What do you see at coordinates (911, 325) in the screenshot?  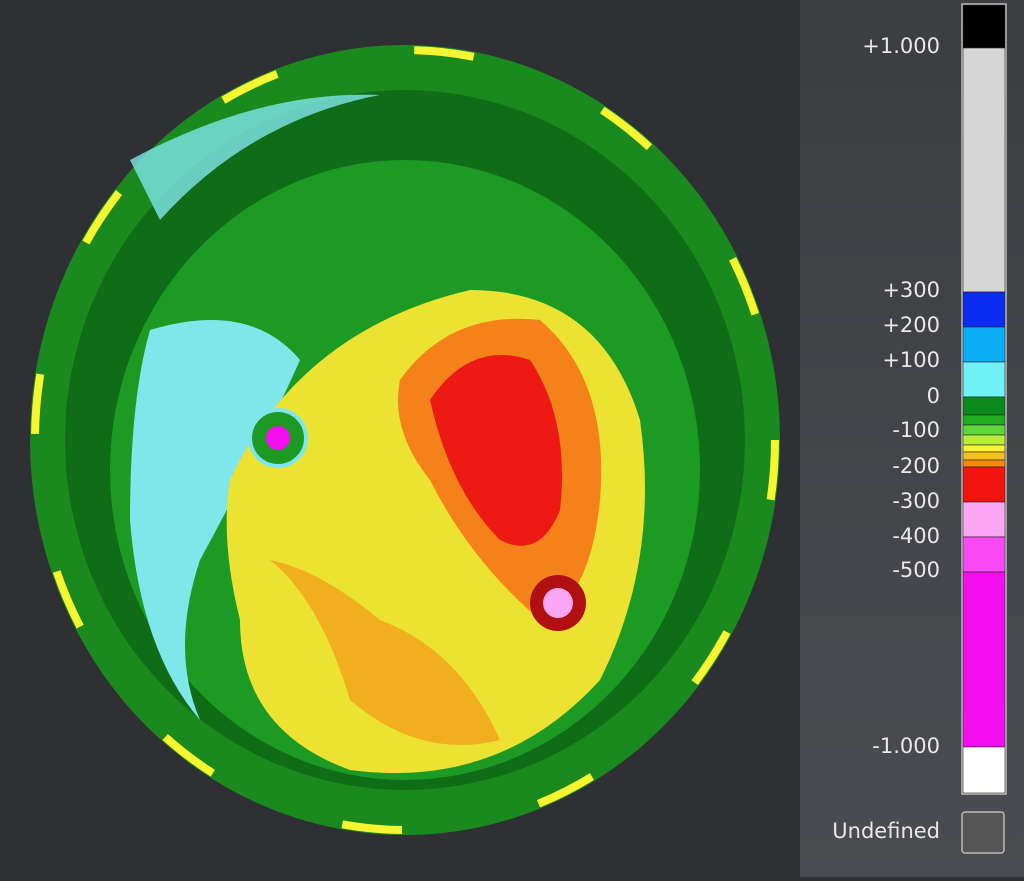 I see `legend-label: +200` at bounding box center [911, 325].